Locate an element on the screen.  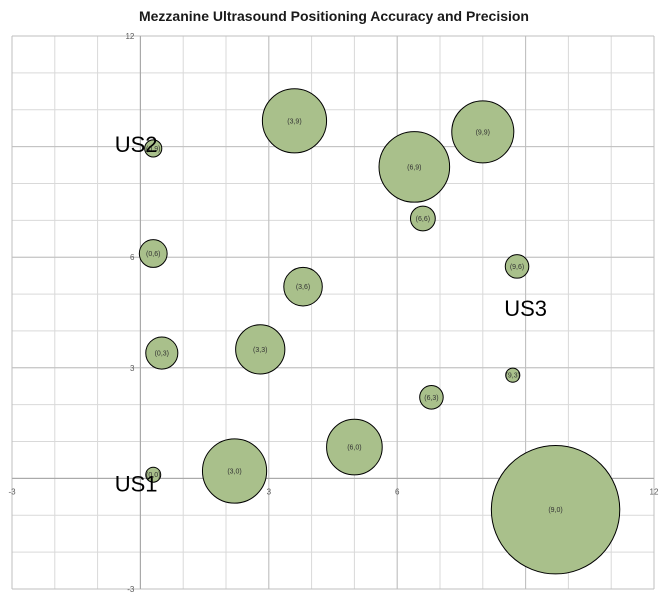
annotation-label: US3 is located at coordinates (525, 308).